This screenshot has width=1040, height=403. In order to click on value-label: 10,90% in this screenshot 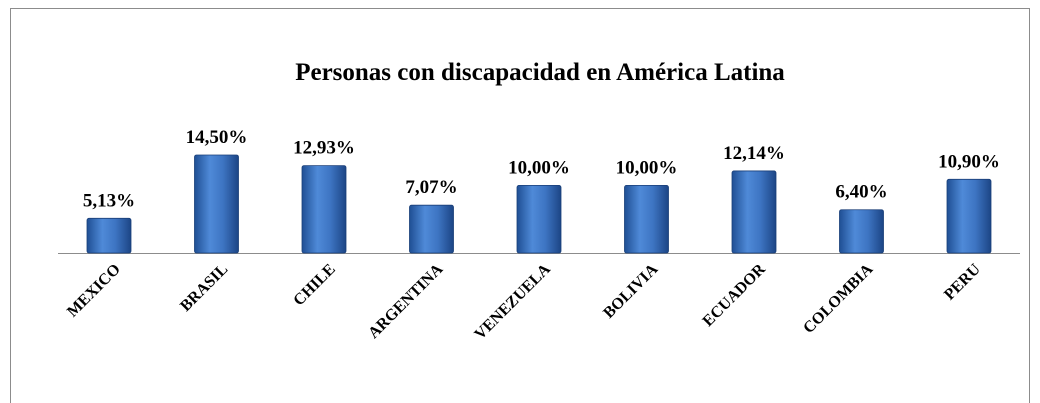, I will do `click(969, 161)`.